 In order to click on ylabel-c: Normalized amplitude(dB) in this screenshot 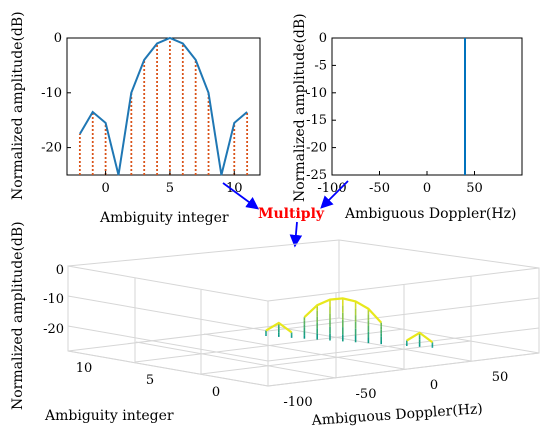, I will do `click(18, 315)`.